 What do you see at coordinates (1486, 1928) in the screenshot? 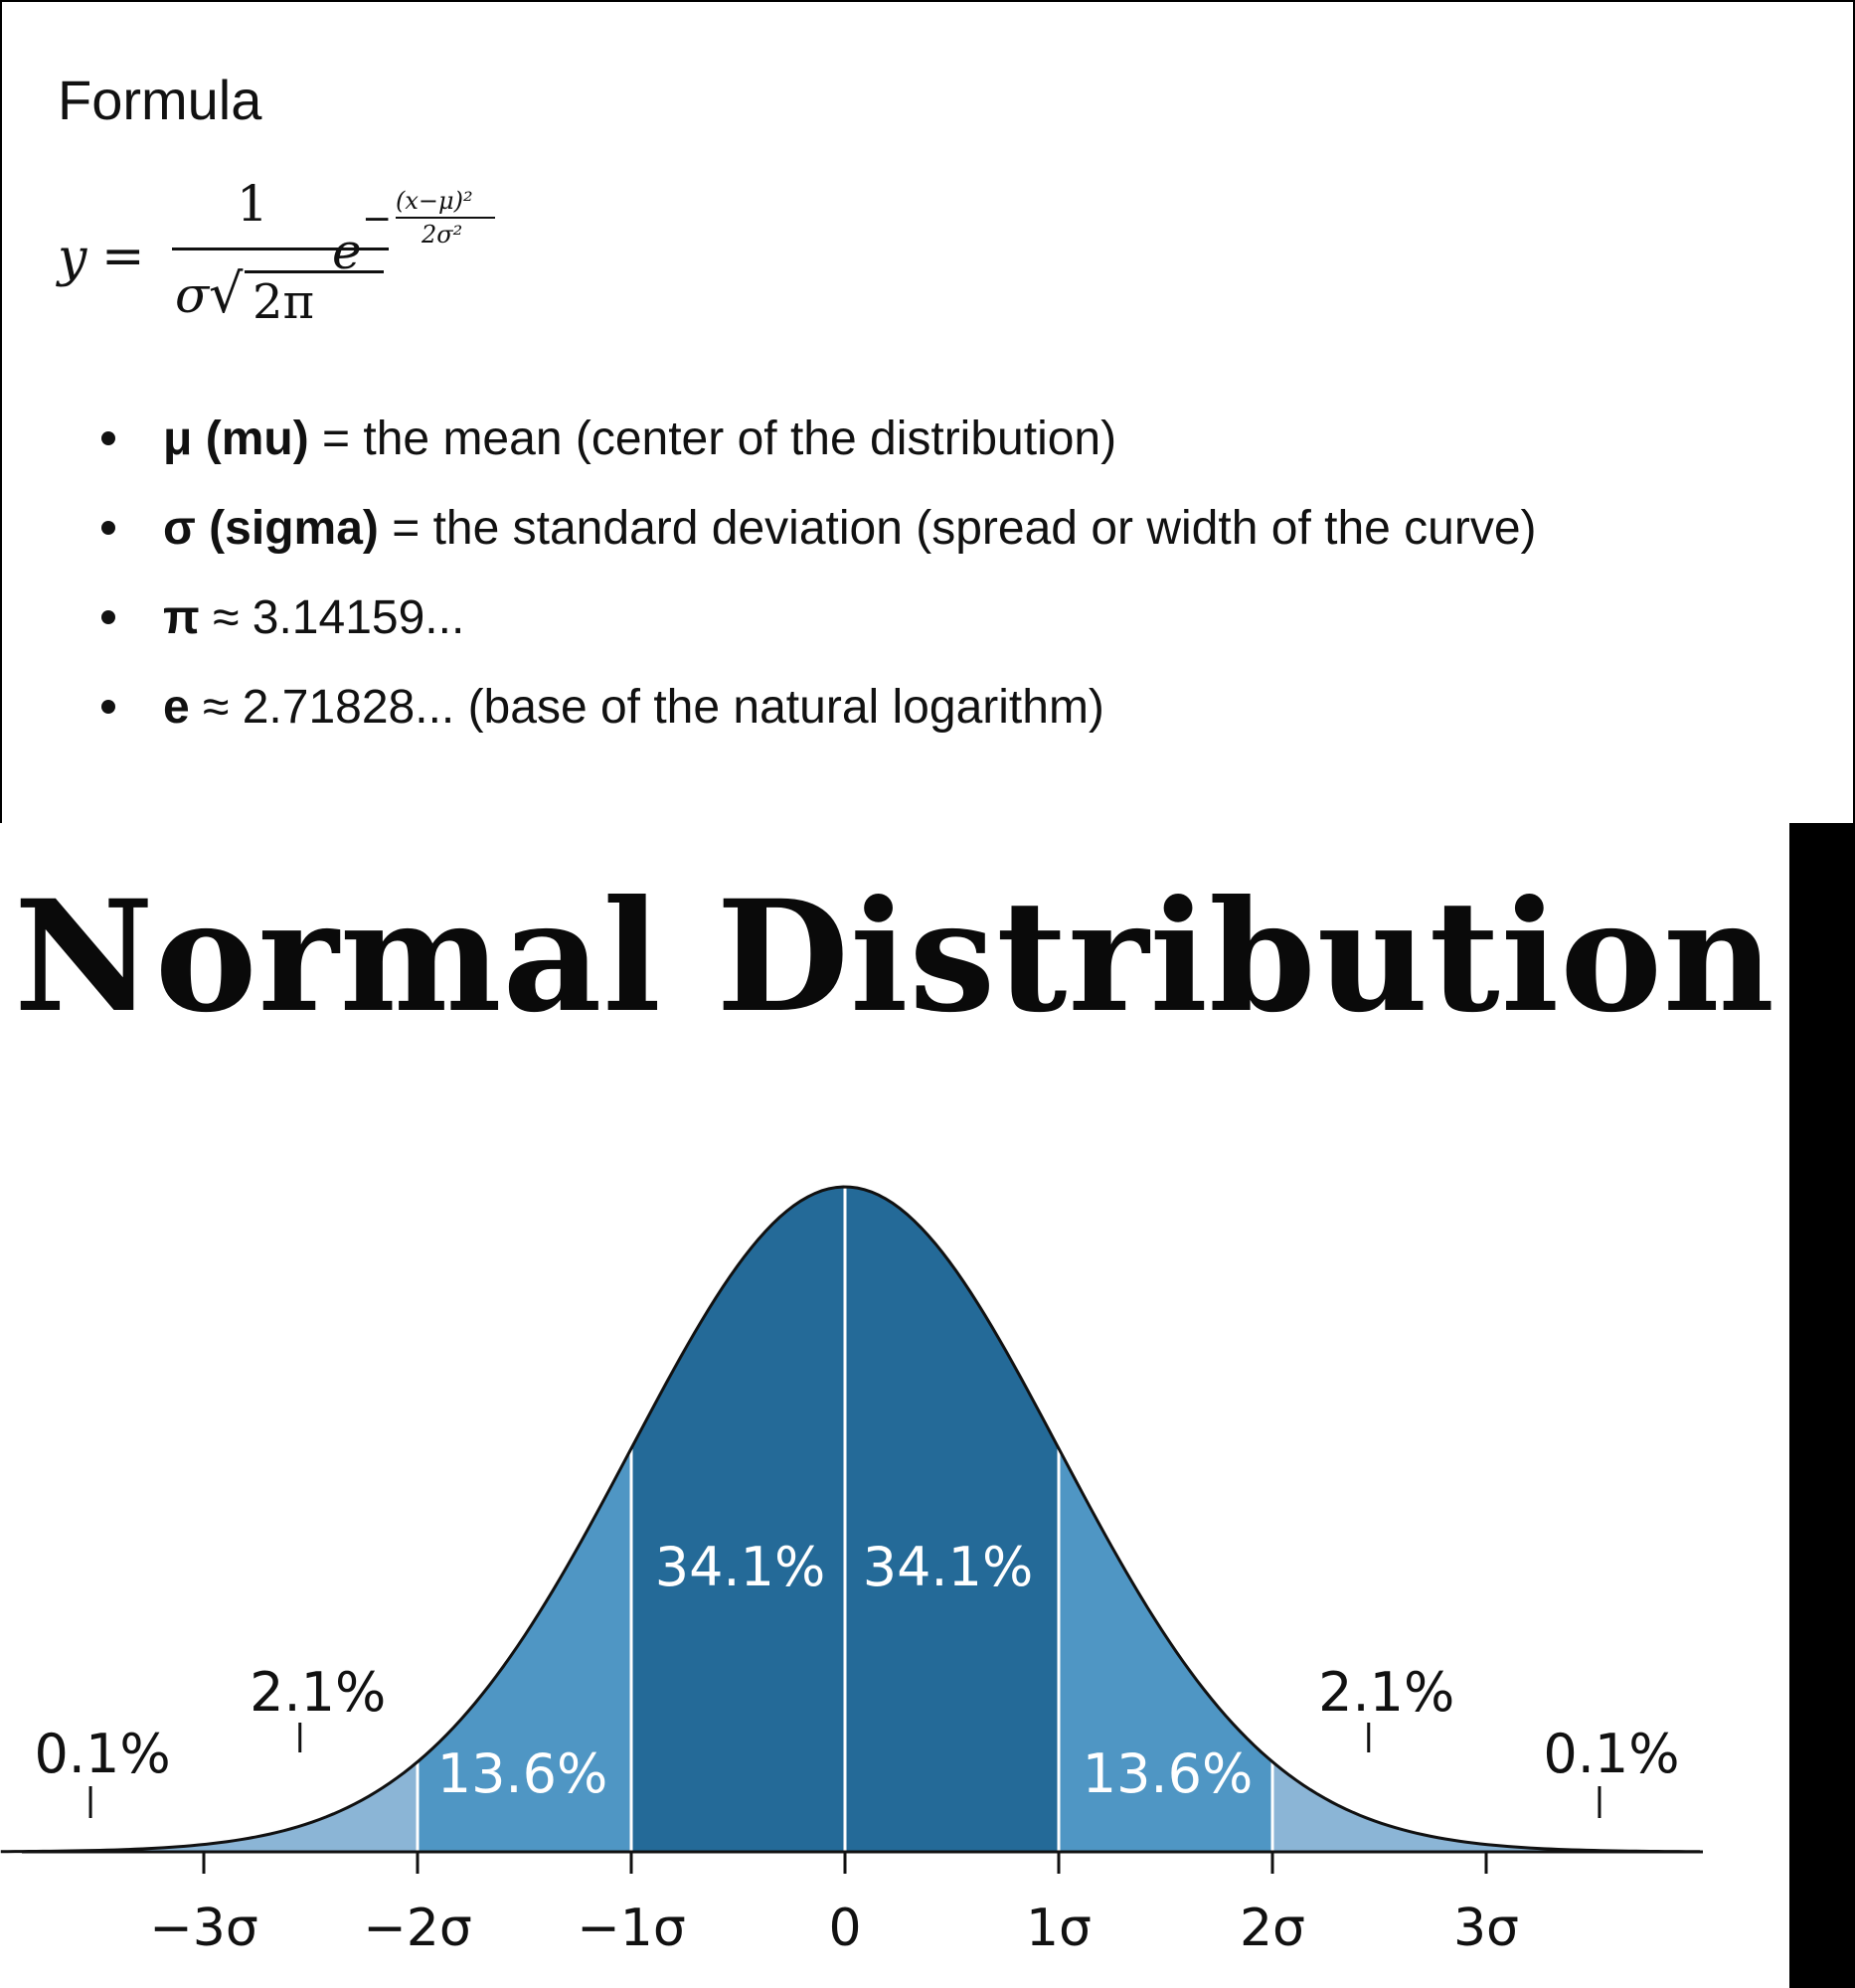
I see `x-tick-label: 3σ` at bounding box center [1486, 1928].